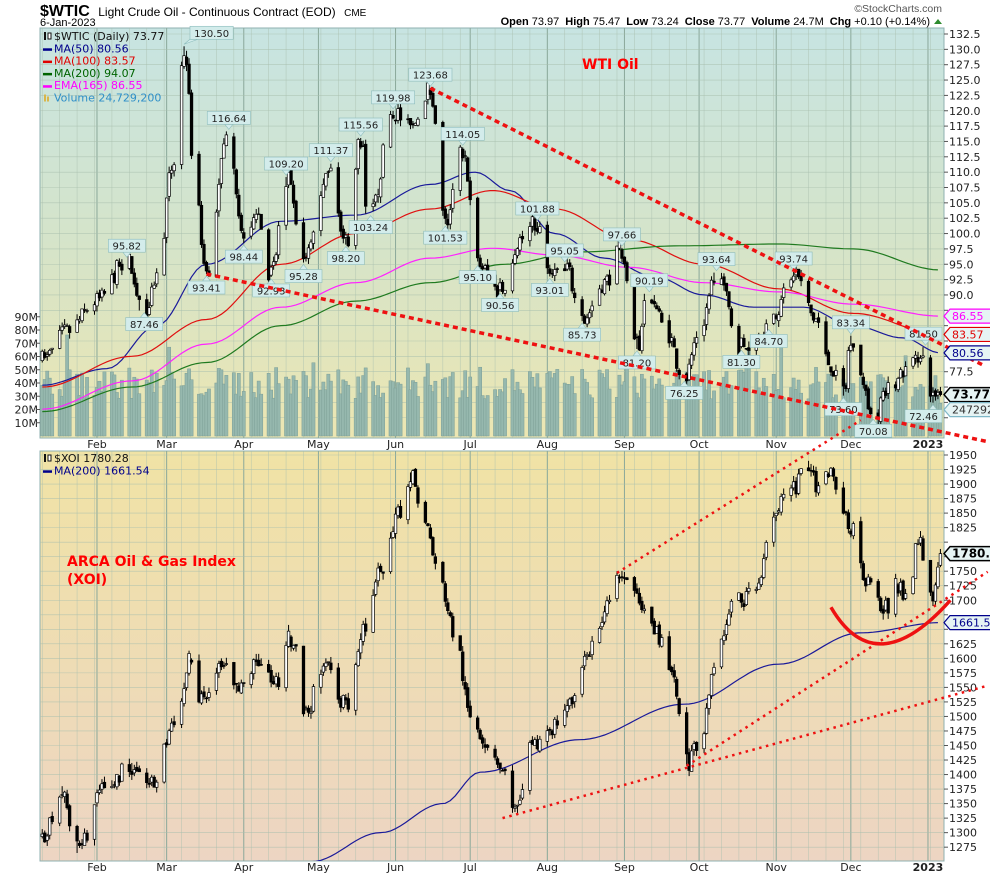 This screenshot has width=990, height=876. What do you see at coordinates (318, 867) in the screenshot?
I see `x-tick-label-lower: May` at bounding box center [318, 867].